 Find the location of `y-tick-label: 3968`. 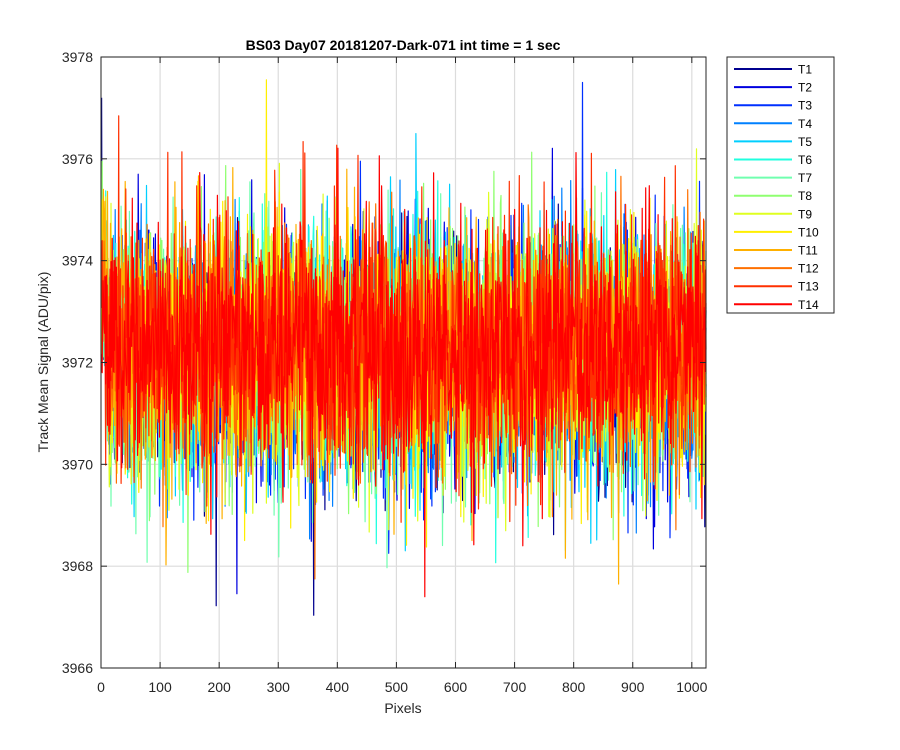

y-tick-label: 3968 is located at coordinates (77, 566).